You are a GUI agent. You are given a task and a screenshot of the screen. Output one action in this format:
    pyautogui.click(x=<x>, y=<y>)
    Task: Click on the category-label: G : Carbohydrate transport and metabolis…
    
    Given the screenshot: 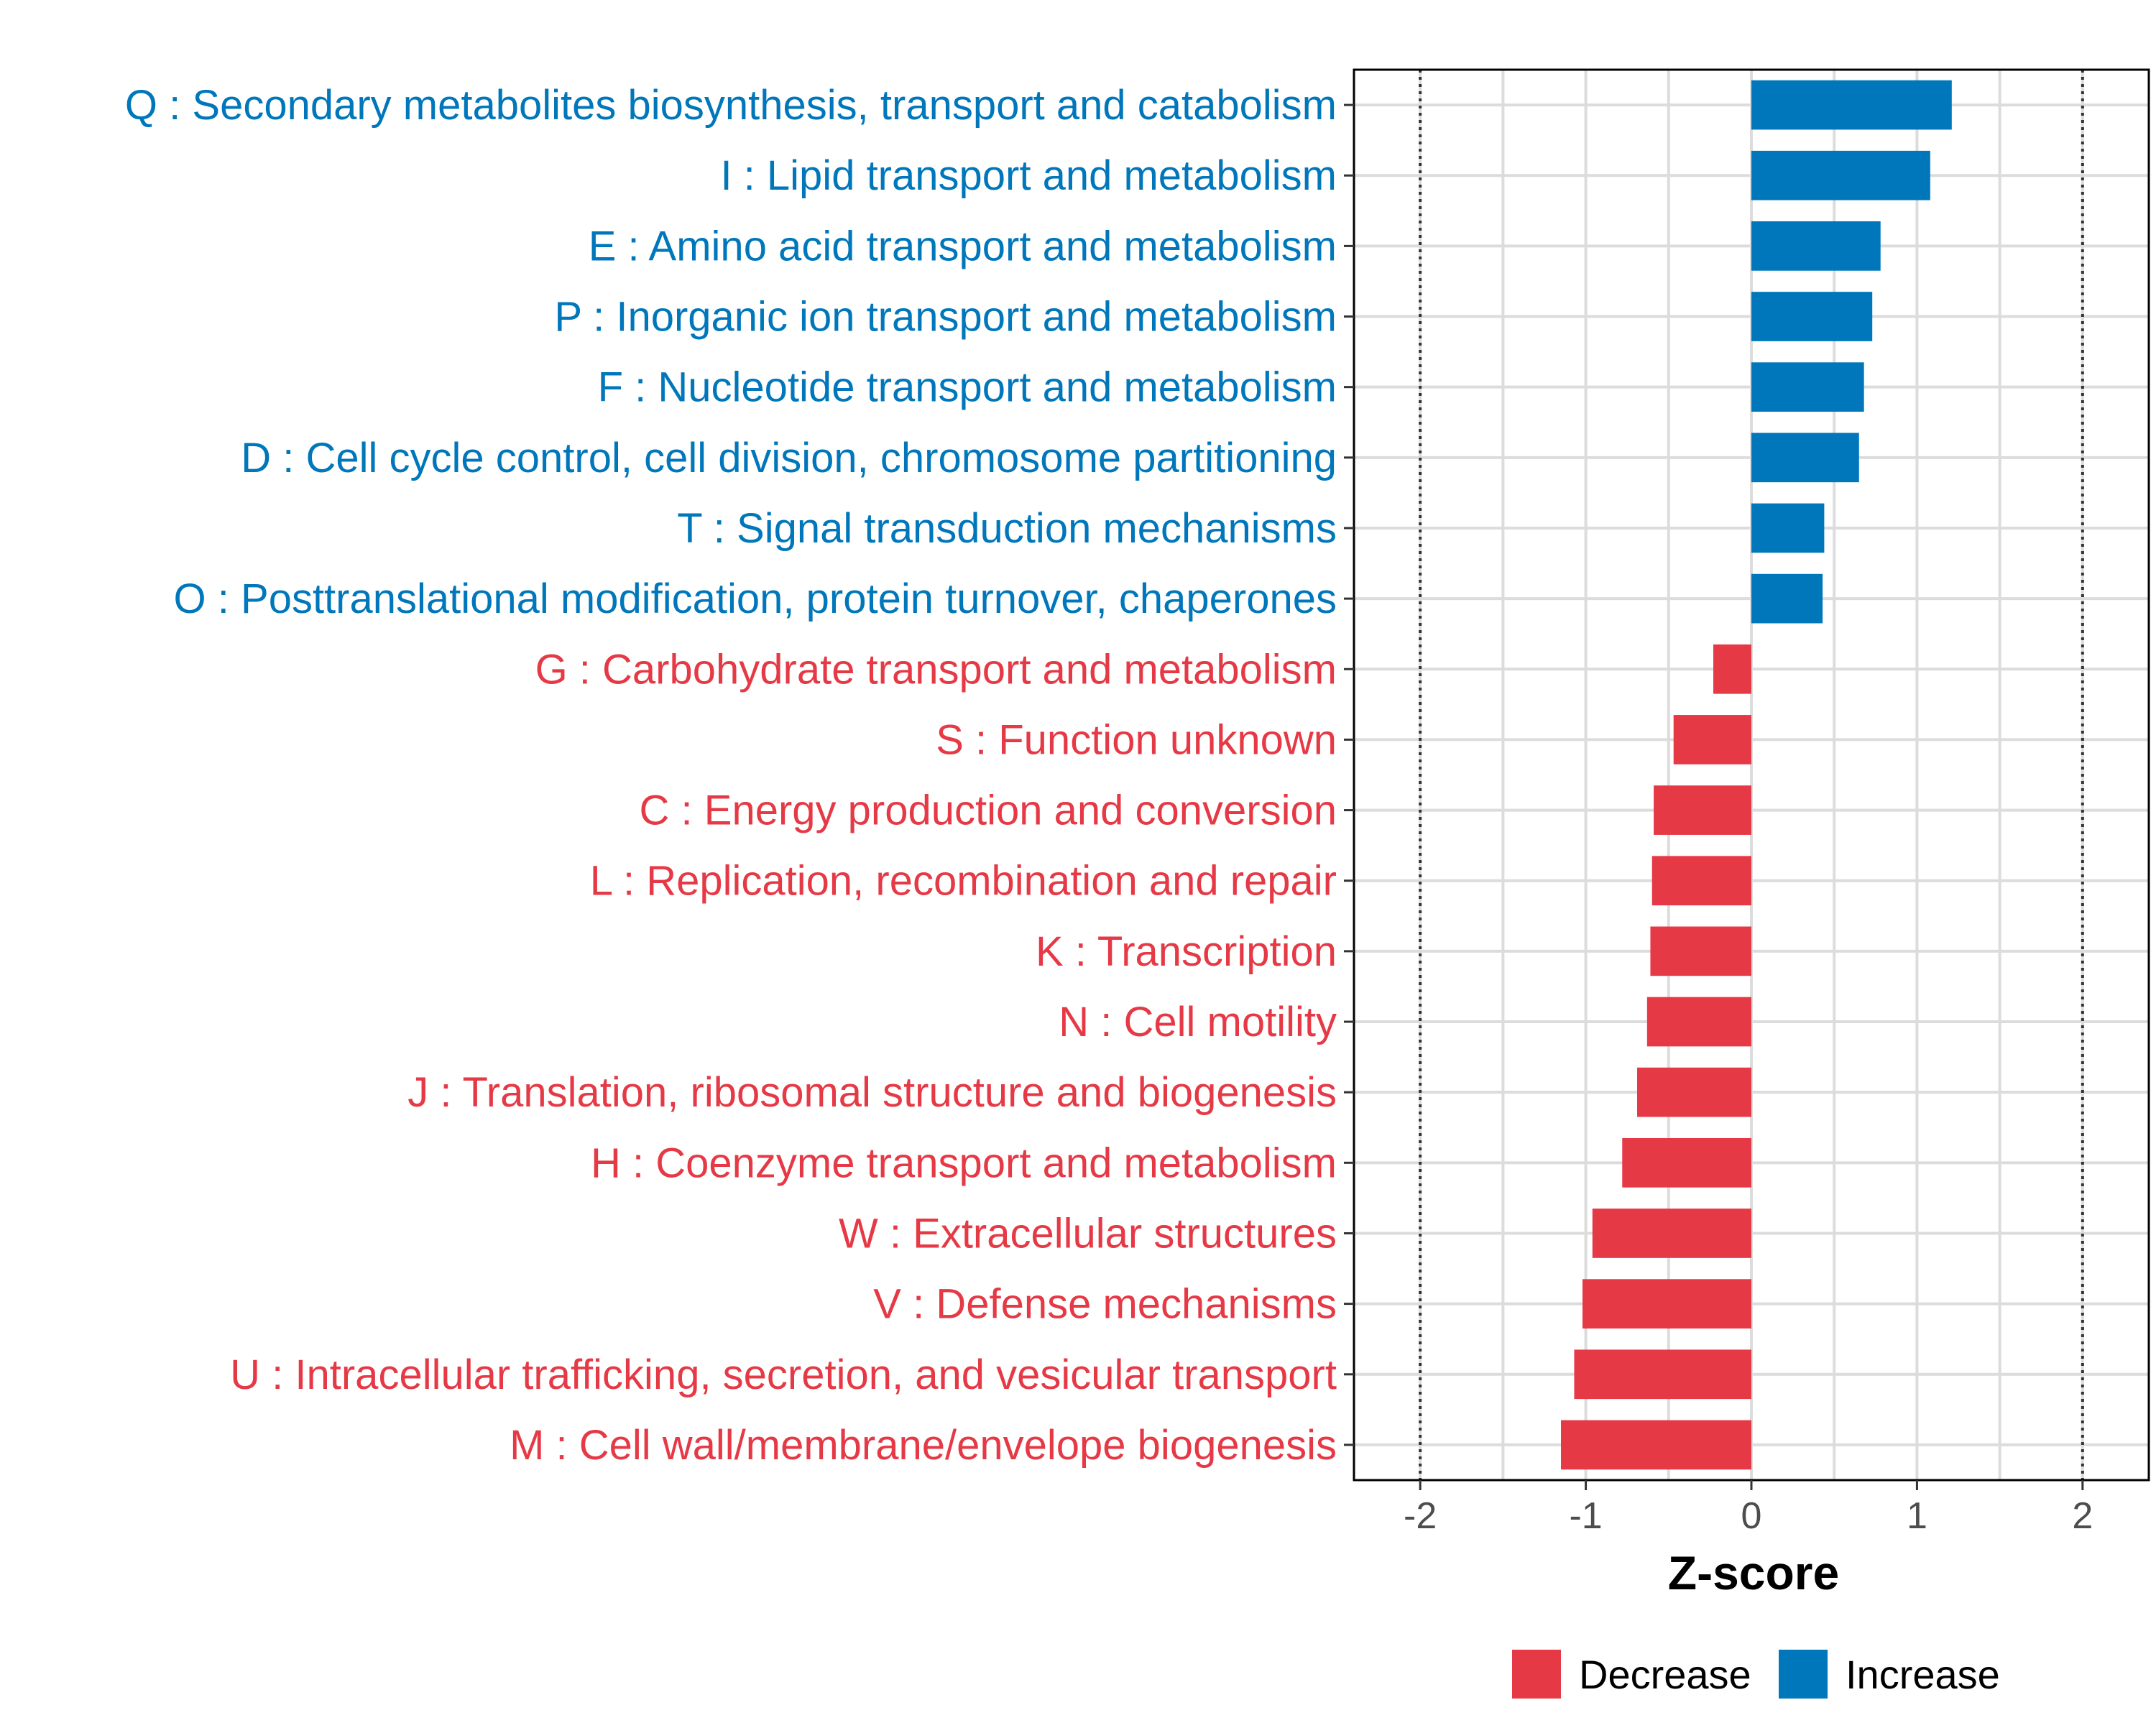 What is the action you would take?
    pyautogui.click(x=936, y=669)
    